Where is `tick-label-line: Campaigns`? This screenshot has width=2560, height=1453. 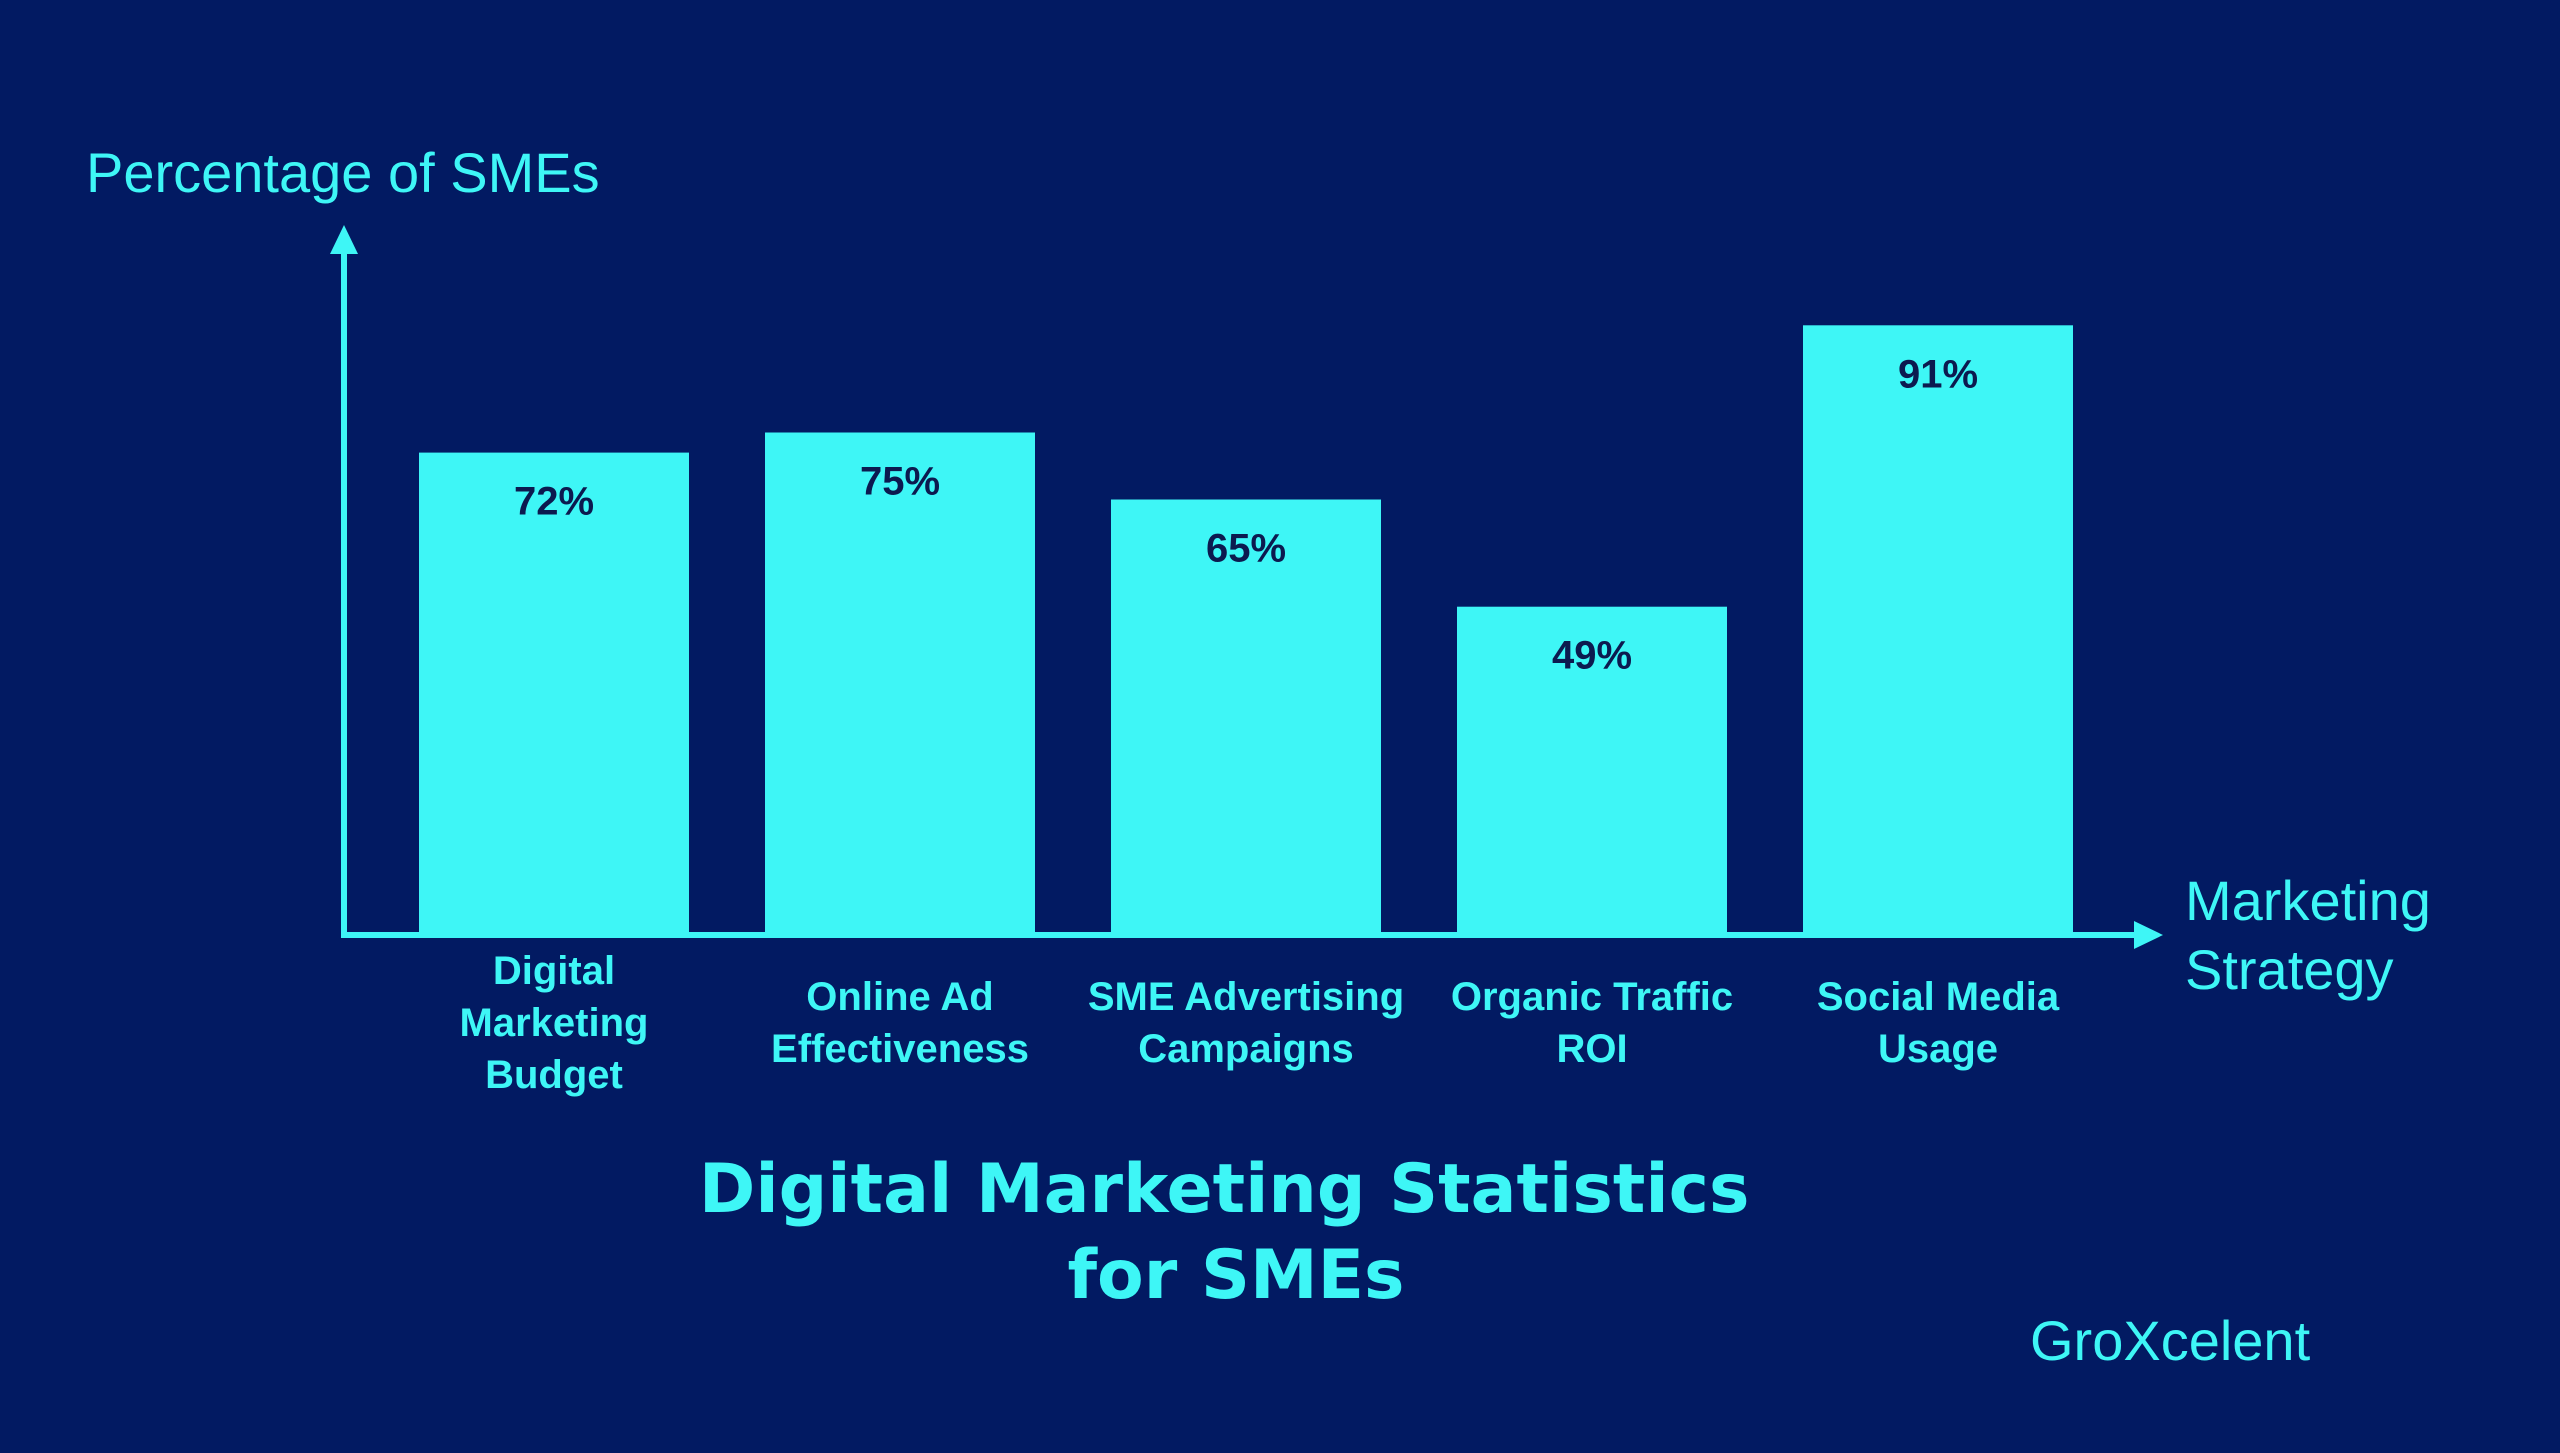 tick-label-line: Campaigns is located at coordinates (1246, 1049).